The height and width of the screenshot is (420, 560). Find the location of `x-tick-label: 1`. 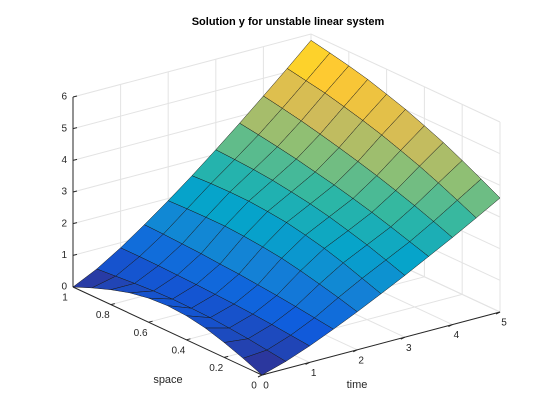

x-tick-label: 1 is located at coordinates (314, 373).